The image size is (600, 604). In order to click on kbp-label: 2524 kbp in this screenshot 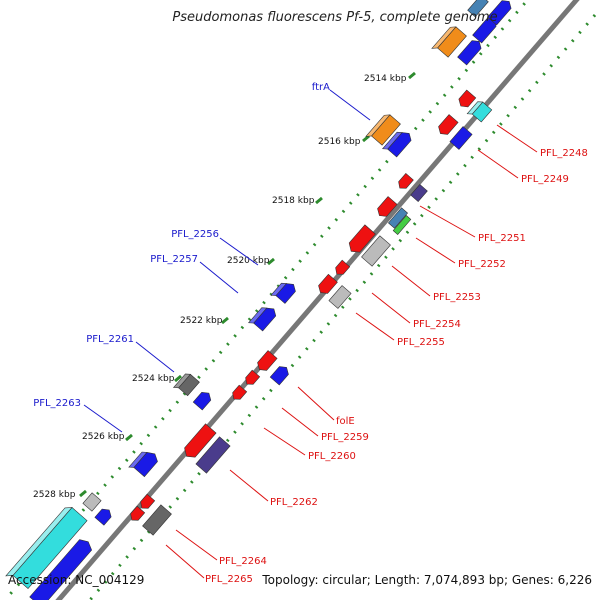, I will do `click(153, 379)`.